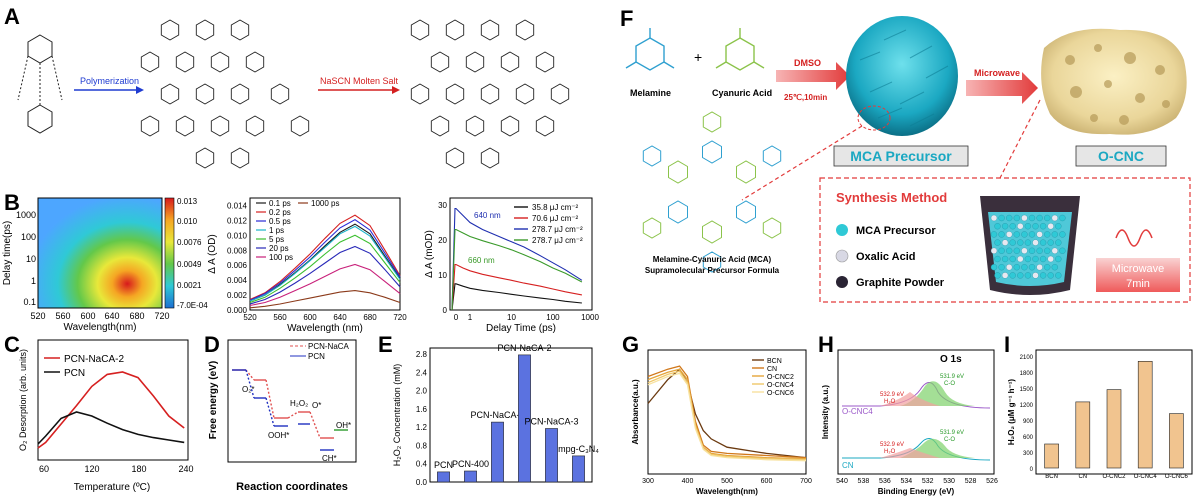 Image resolution: width=1200 pixels, height=504 pixels. What do you see at coordinates (248, 389) in the screenshot?
I see `svg-text: O₂*` at bounding box center [248, 389].